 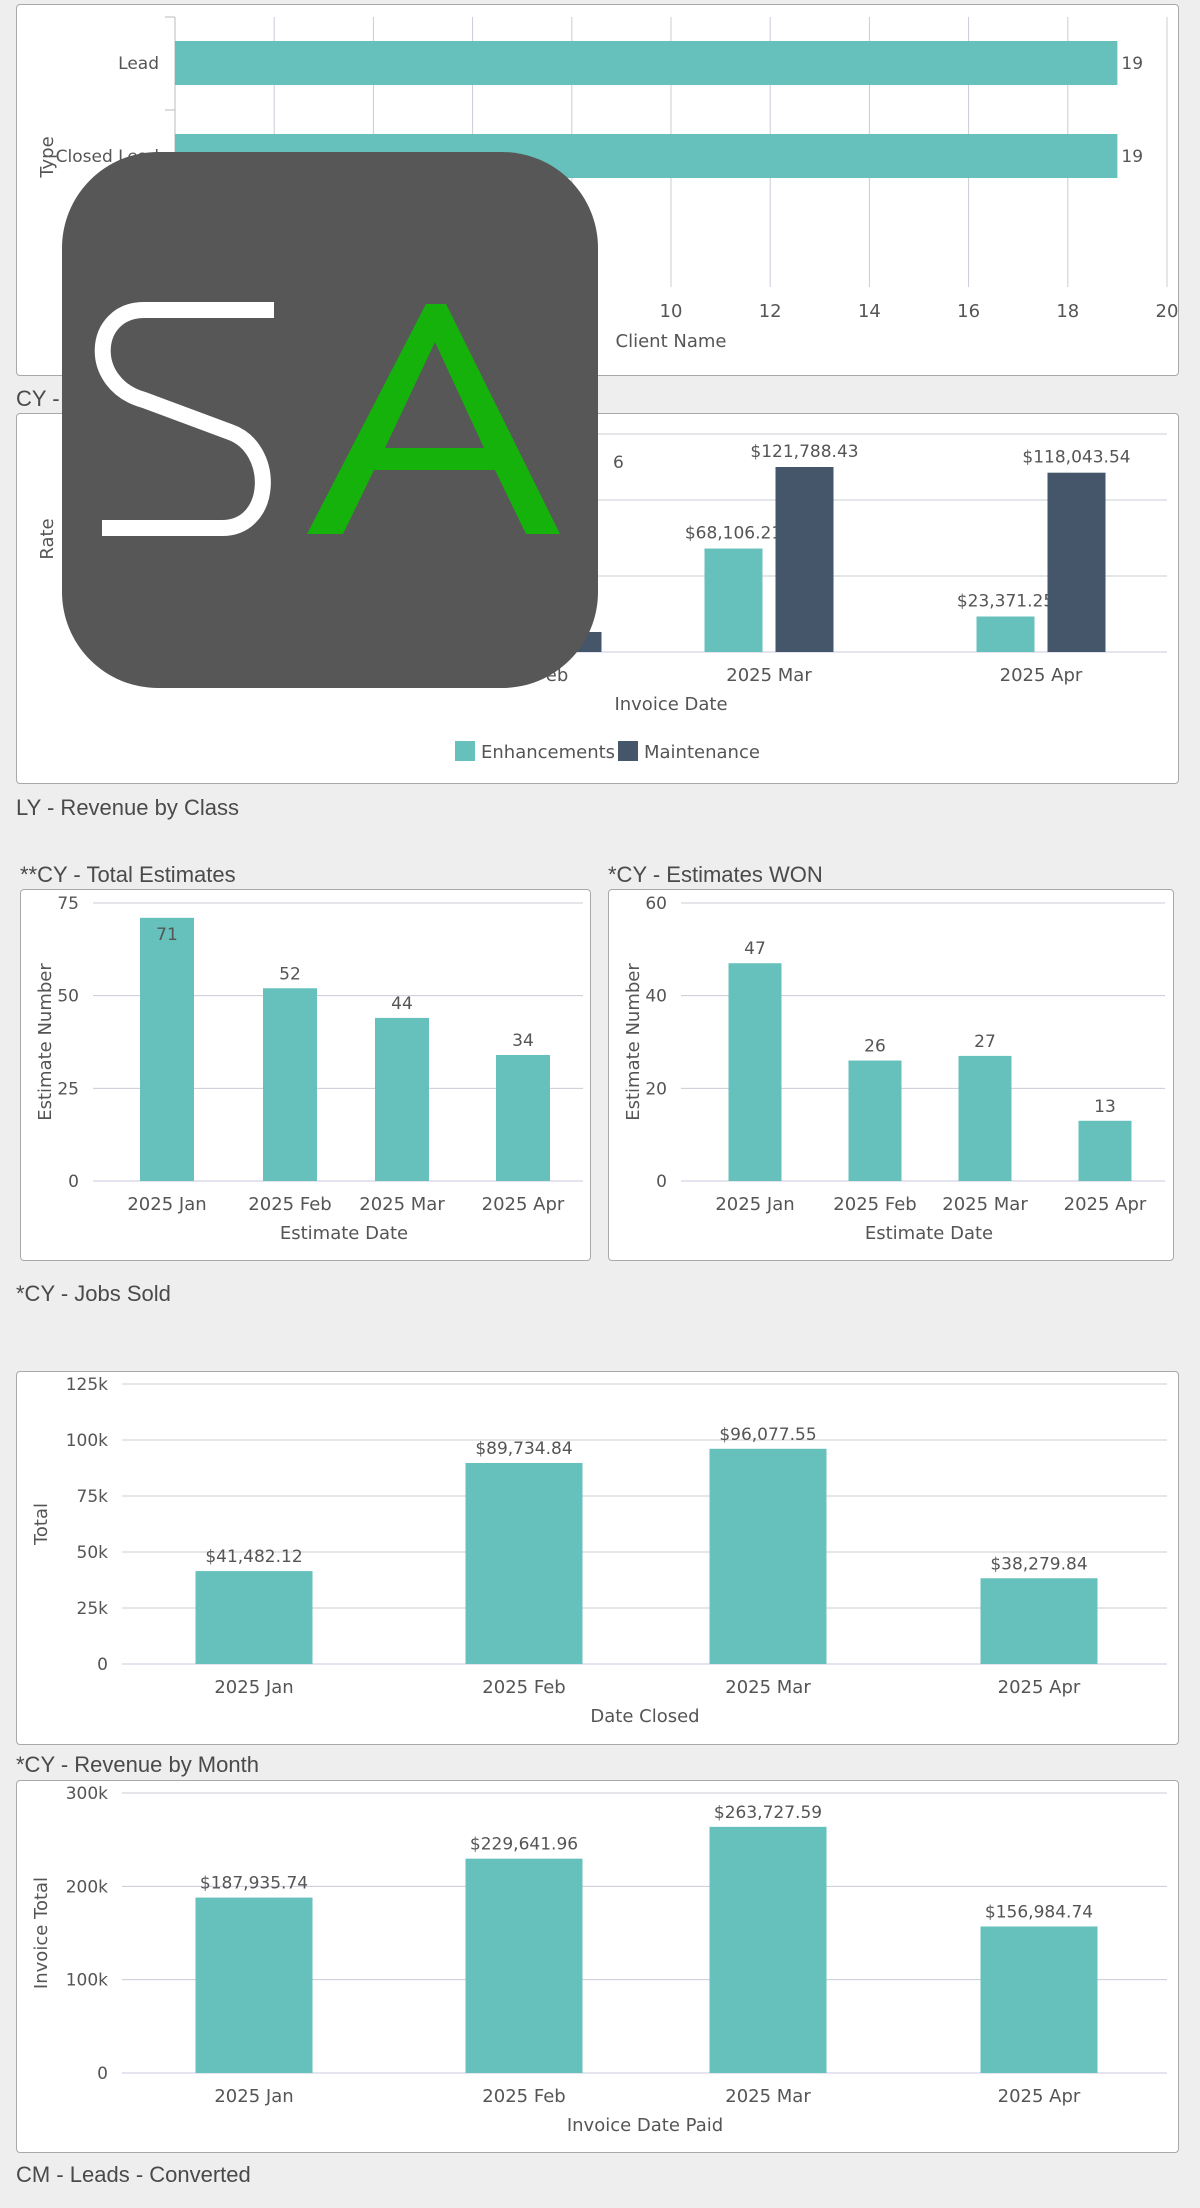 What do you see at coordinates (875, 1047) in the screenshot?
I see `data-label: 26` at bounding box center [875, 1047].